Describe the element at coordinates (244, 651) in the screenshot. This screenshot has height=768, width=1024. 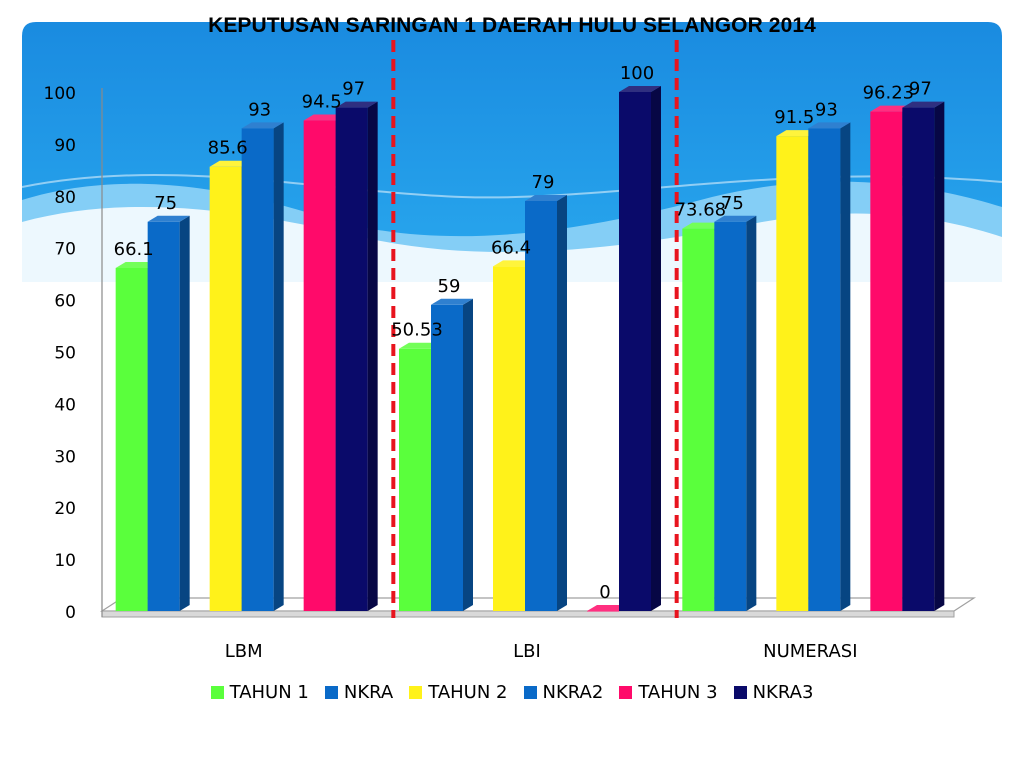
I see `x-category-label: LBM` at that location.